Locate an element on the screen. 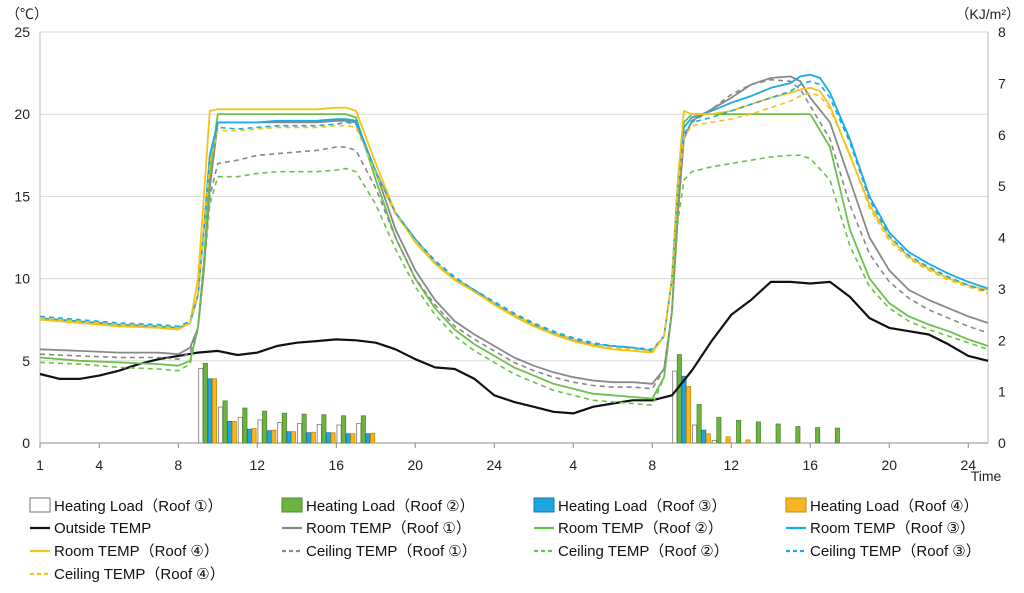 This screenshot has width=1024, height=593. y-right-tick-label: 0 is located at coordinates (1002, 443).